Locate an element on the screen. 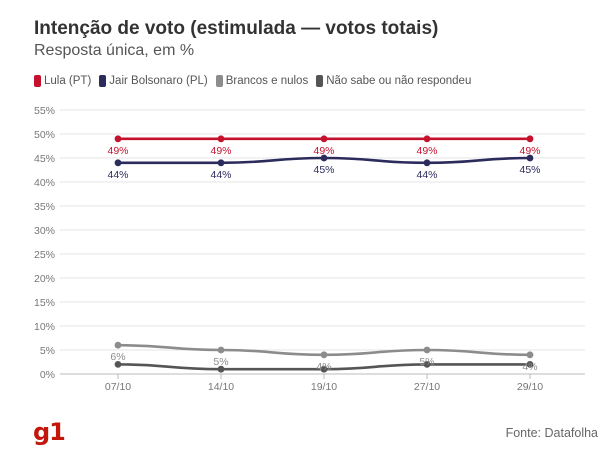  y-tick-label: 10% is located at coordinates (44, 327).